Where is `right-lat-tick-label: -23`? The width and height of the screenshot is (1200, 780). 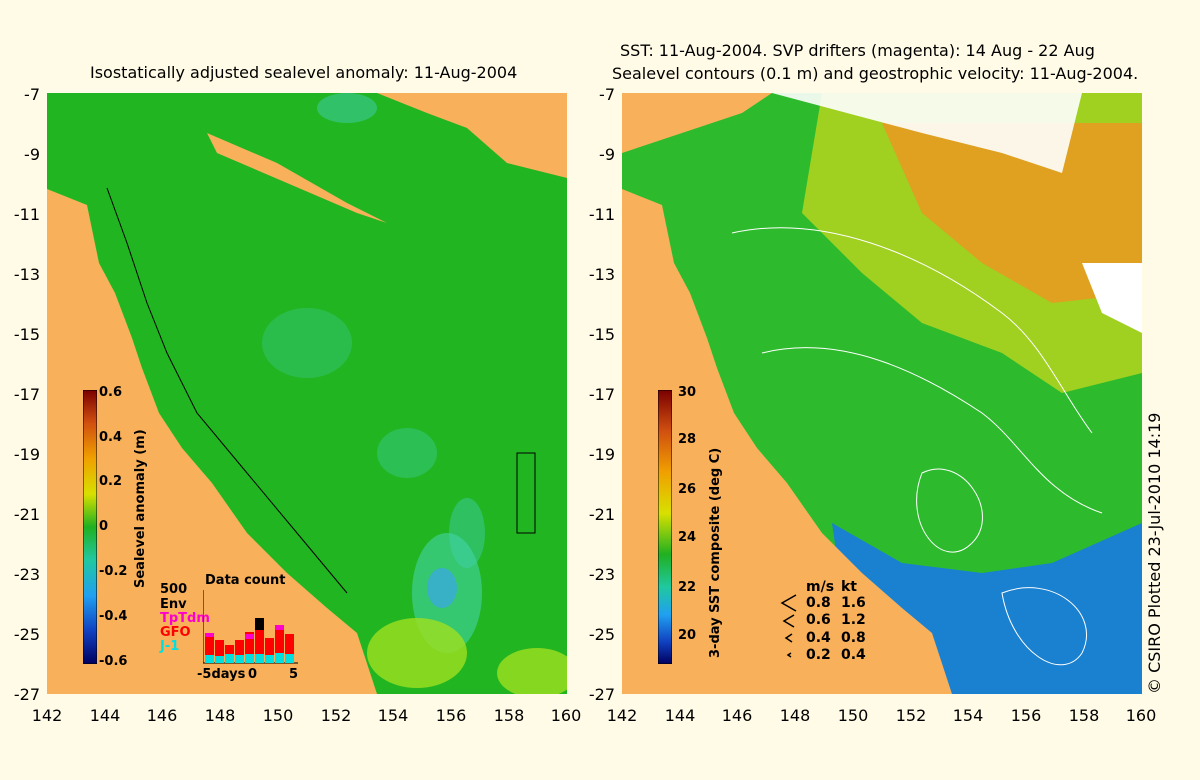
right-lat-tick-label: -23 is located at coordinates (601, 574).